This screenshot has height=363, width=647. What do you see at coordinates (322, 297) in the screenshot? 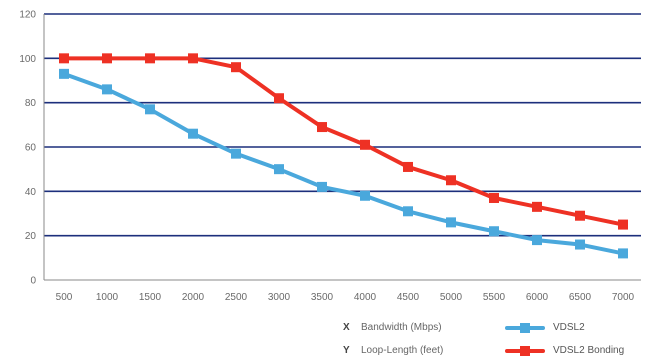
I see `x-tick-label: 3500` at bounding box center [322, 297].